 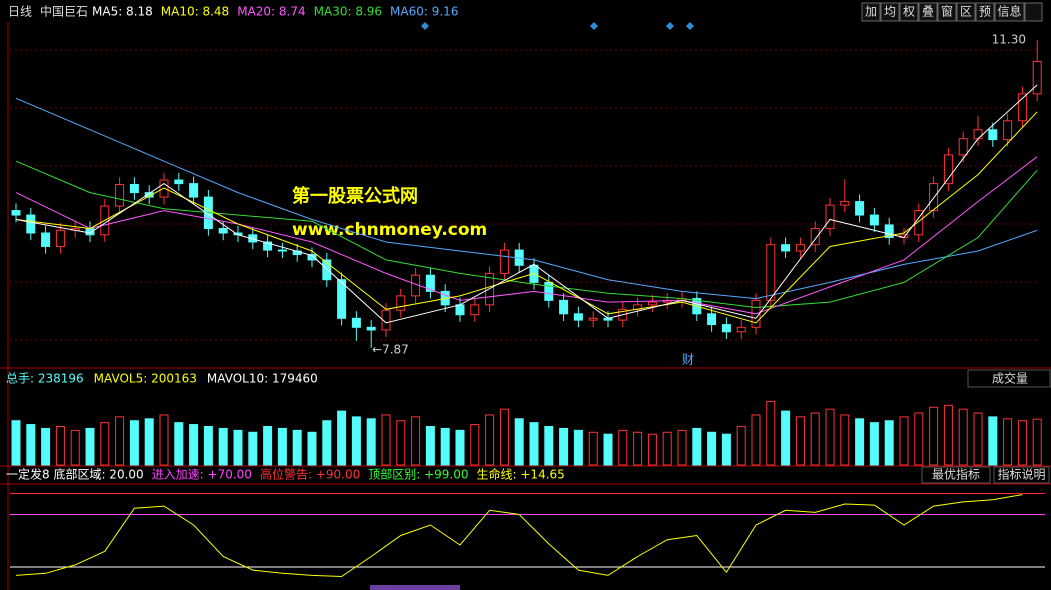 What do you see at coordinates (271, 12) in the screenshot?
I see `ma-label: MA20: 8.74` at bounding box center [271, 12].